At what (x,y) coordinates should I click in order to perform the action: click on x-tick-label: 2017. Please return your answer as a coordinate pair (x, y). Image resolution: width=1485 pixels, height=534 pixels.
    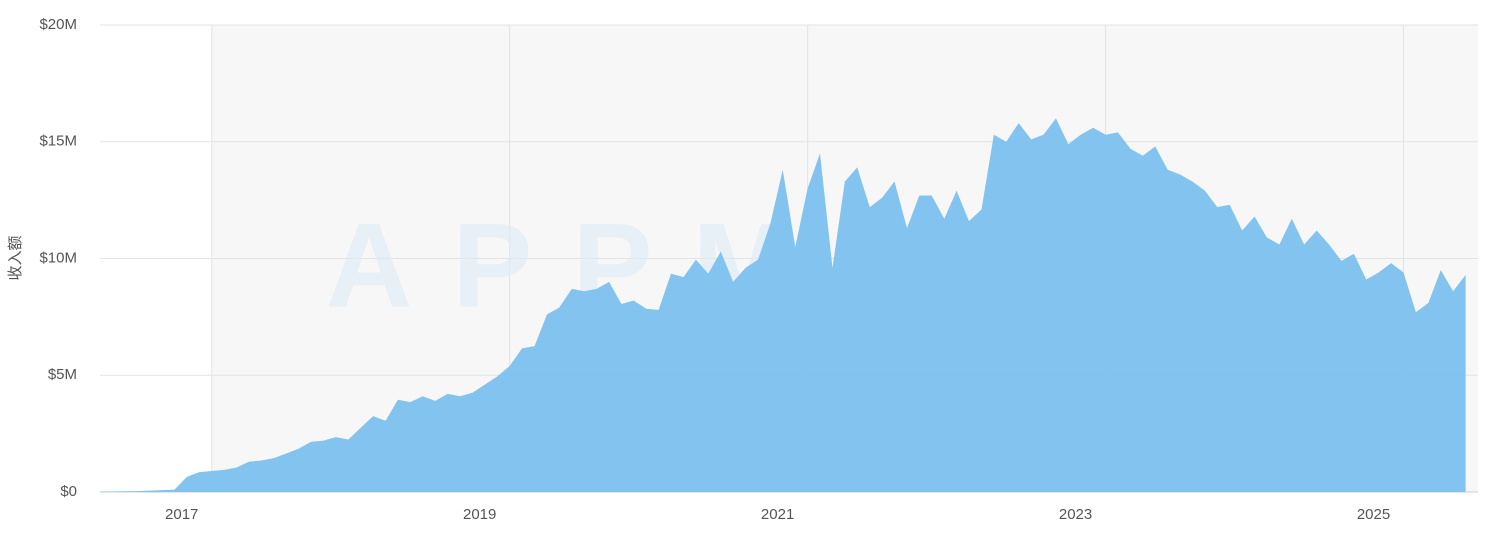
    Looking at the image, I should click on (181, 514).